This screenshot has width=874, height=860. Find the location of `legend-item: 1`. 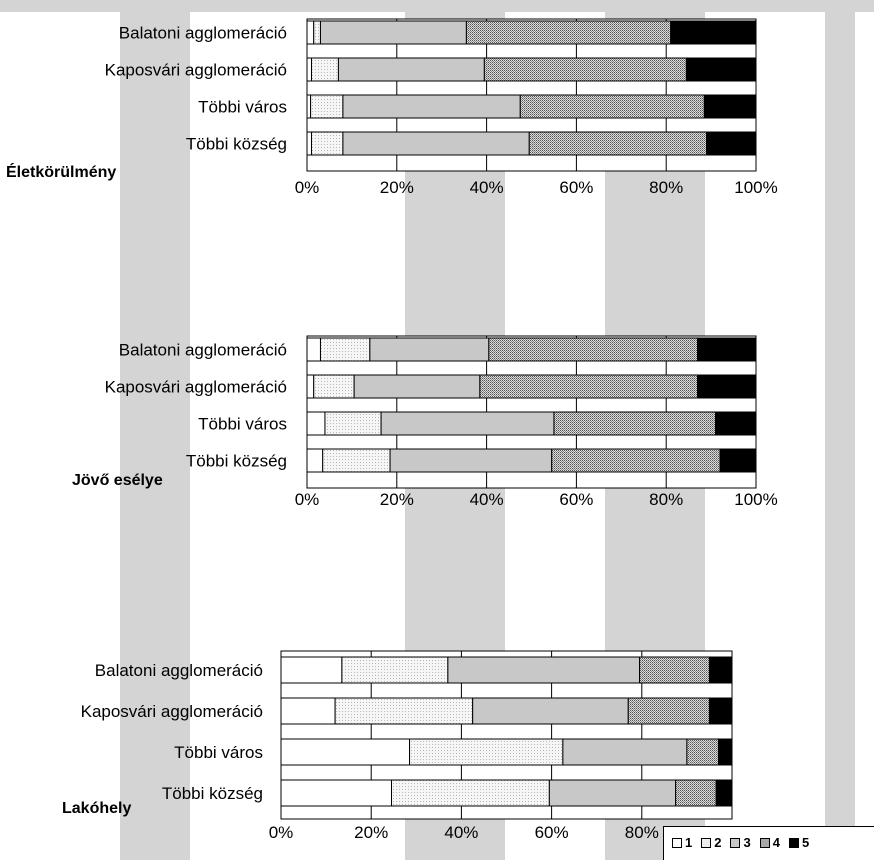

legend-item: 1 is located at coordinates (682, 842).